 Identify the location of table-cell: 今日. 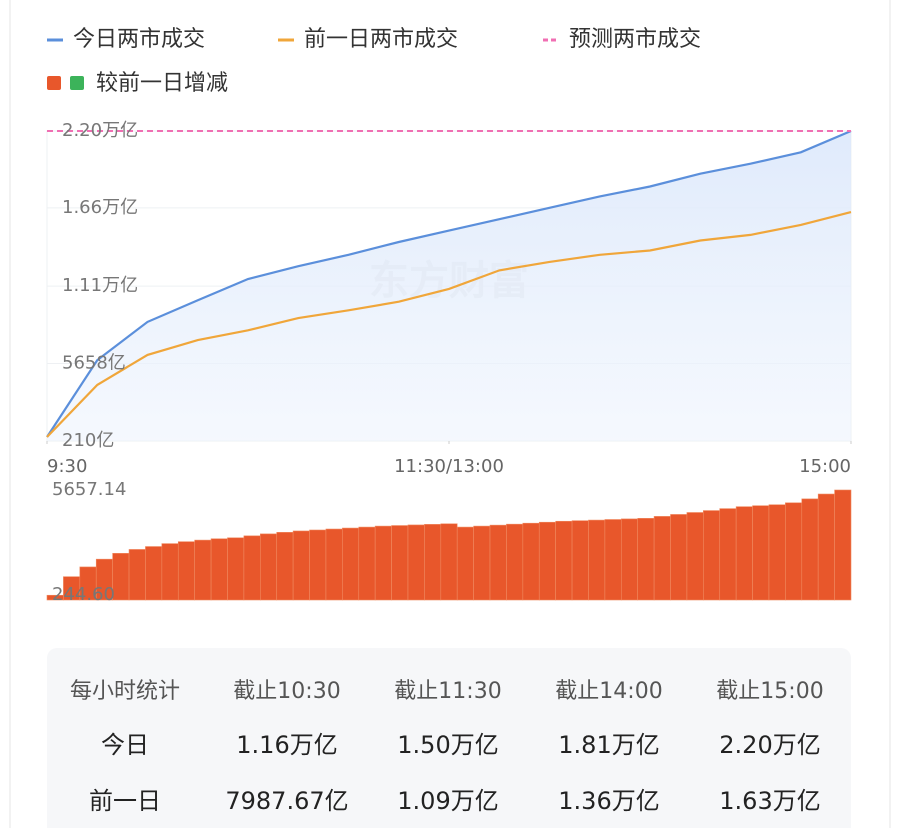
(125, 745).